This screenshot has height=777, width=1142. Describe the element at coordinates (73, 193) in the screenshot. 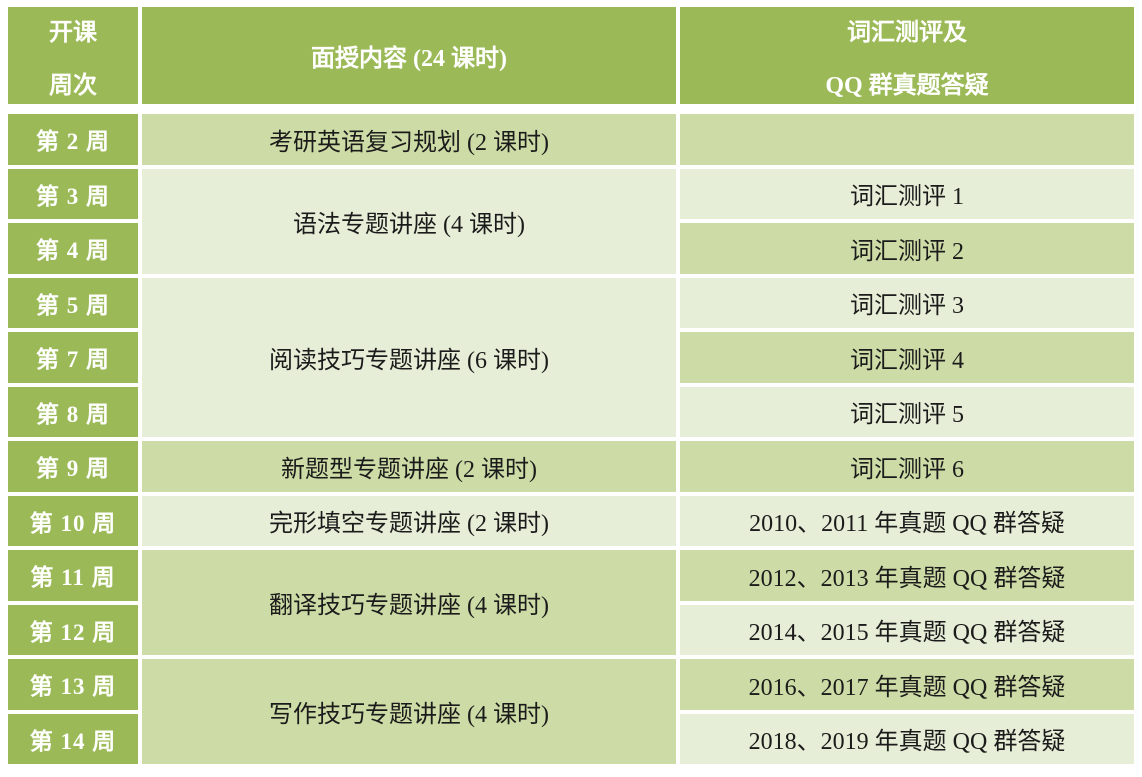

I see `week-cell-3: 第 3 周` at that location.